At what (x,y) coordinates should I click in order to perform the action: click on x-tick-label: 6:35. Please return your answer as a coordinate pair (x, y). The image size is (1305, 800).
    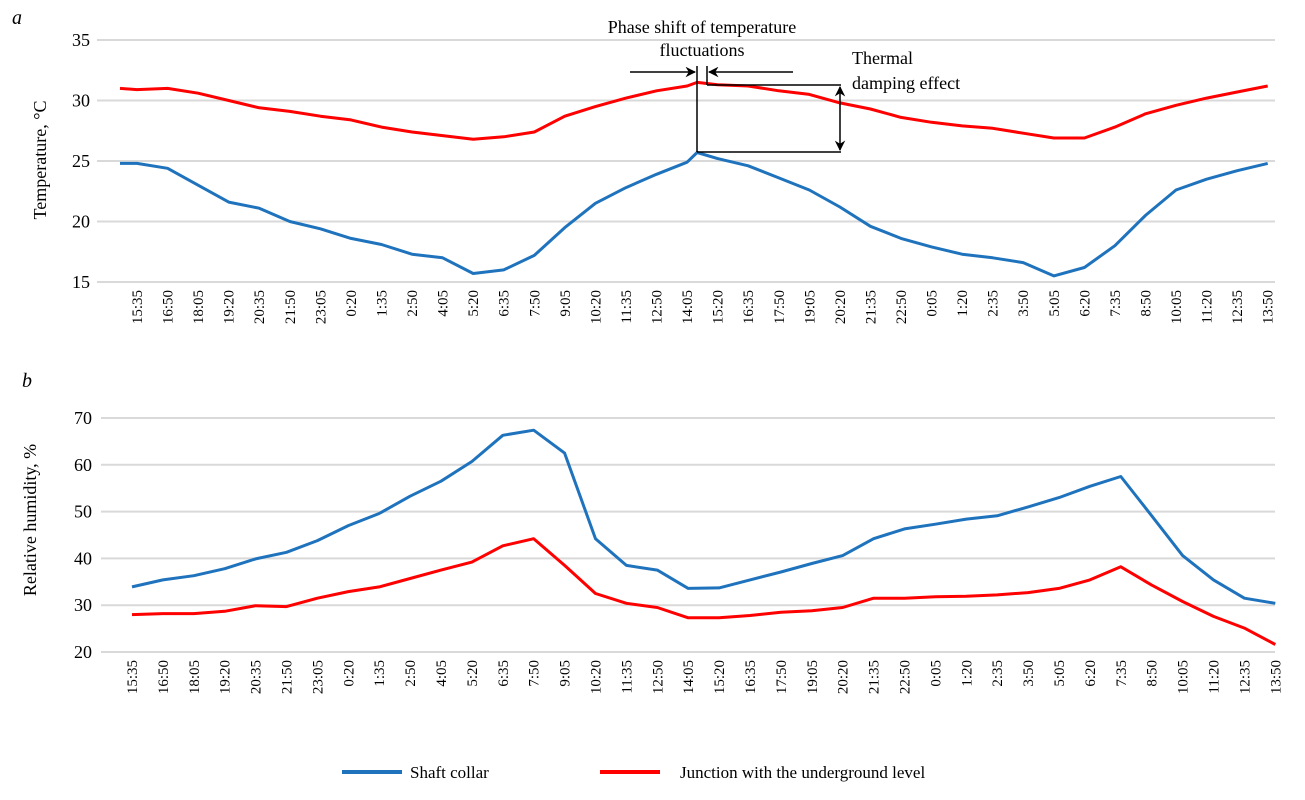
    Looking at the image, I should click on (504, 673).